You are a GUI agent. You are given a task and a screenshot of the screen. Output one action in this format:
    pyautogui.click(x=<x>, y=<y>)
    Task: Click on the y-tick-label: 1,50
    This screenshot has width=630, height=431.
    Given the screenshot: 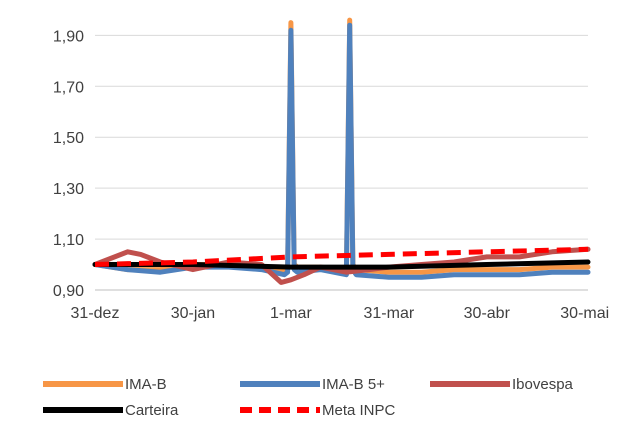 What is the action you would take?
    pyautogui.click(x=68, y=138)
    